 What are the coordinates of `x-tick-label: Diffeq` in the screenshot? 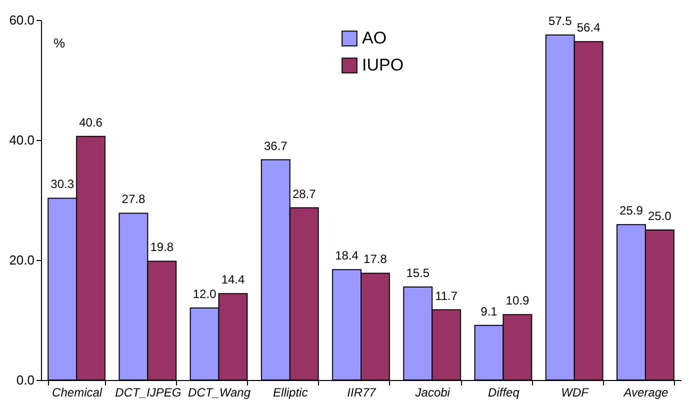 It's located at (504, 393).